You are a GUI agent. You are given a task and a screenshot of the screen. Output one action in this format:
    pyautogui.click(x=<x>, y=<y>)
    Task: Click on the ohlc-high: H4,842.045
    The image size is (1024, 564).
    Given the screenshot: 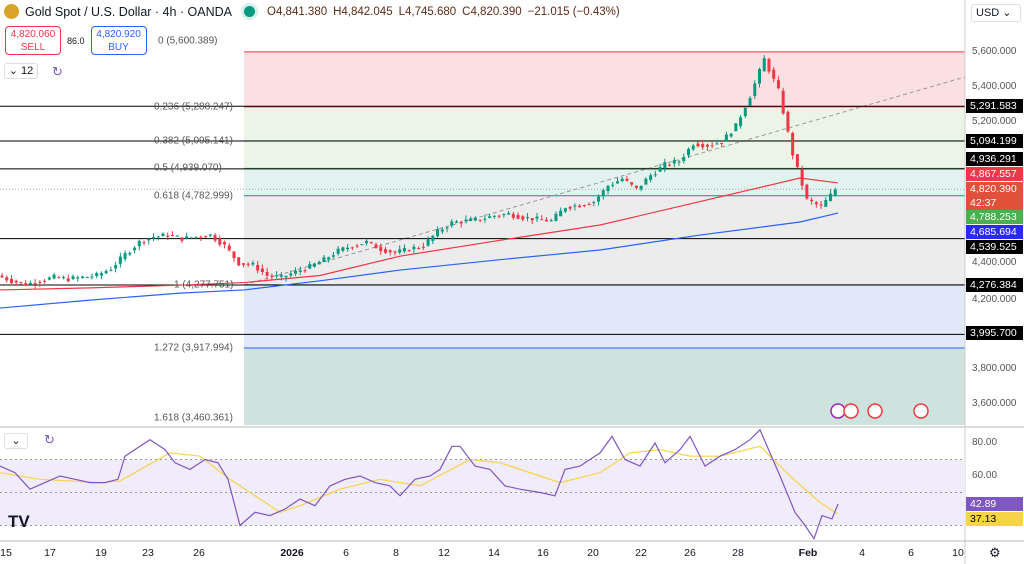 What is the action you would take?
    pyautogui.click(x=363, y=11)
    